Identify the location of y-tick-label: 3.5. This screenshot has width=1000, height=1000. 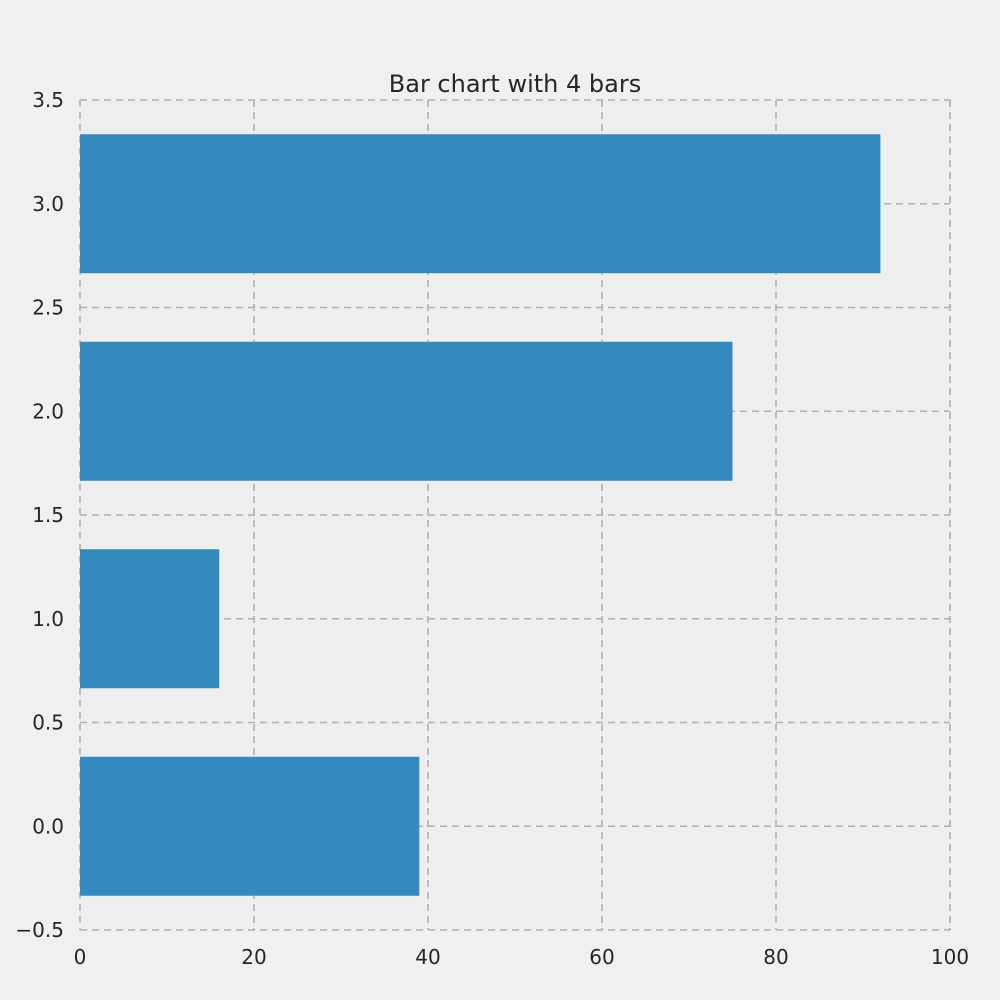
(48, 100).